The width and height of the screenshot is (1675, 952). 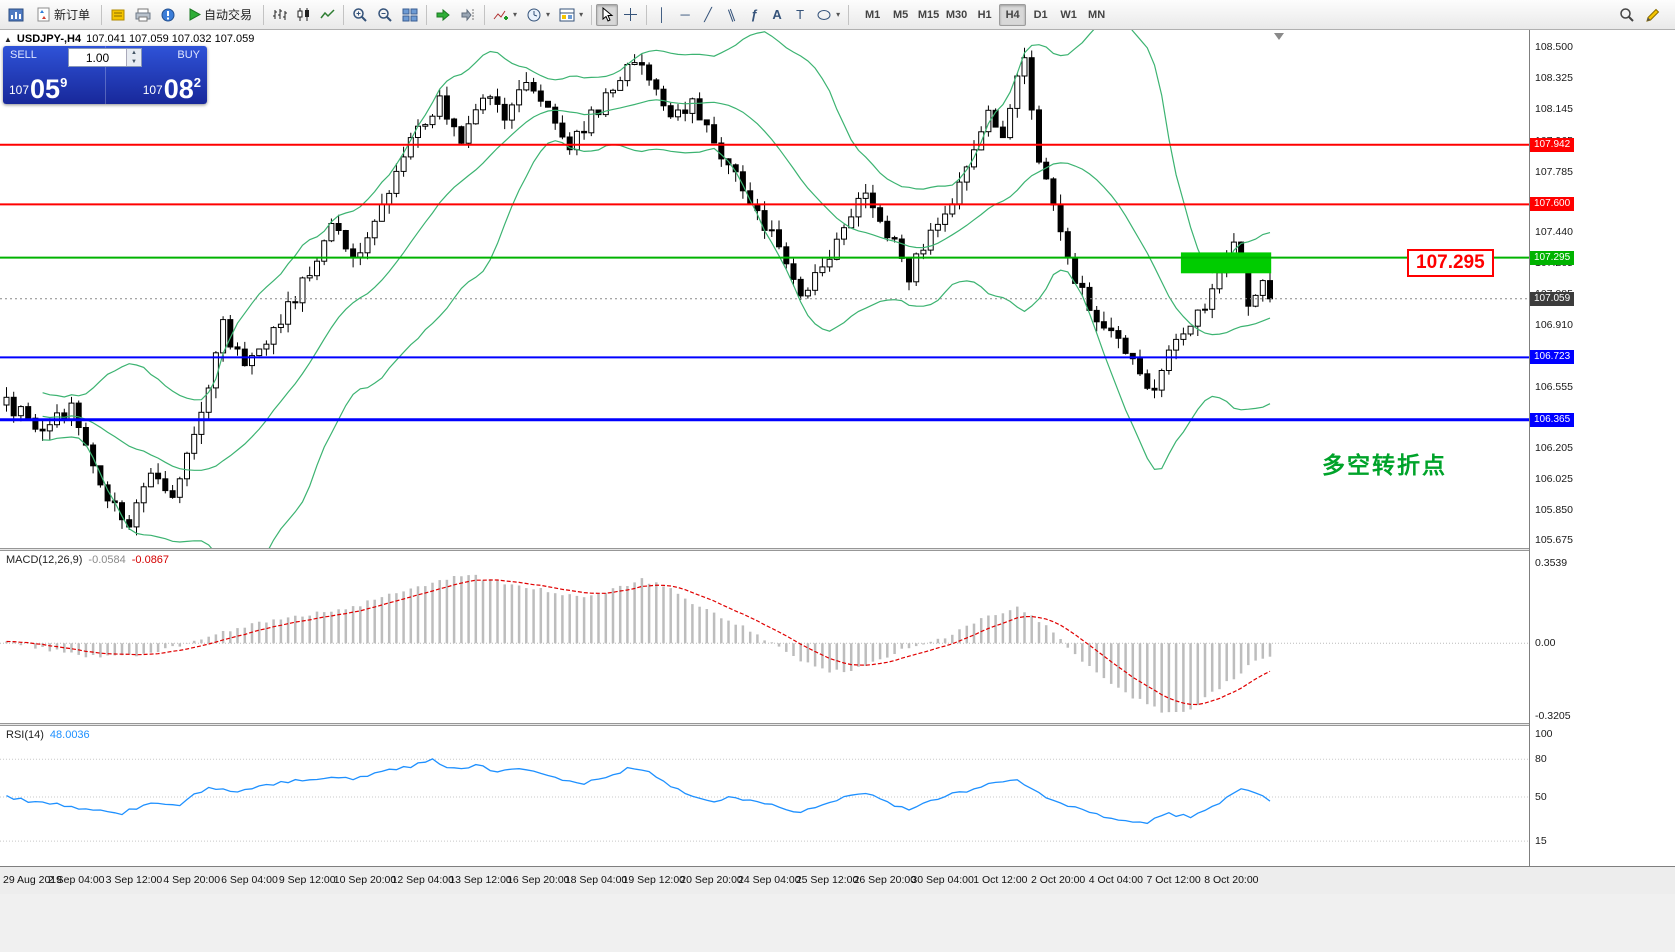 I want to click on horizontal-line-button: ─, so click(x=685, y=15).